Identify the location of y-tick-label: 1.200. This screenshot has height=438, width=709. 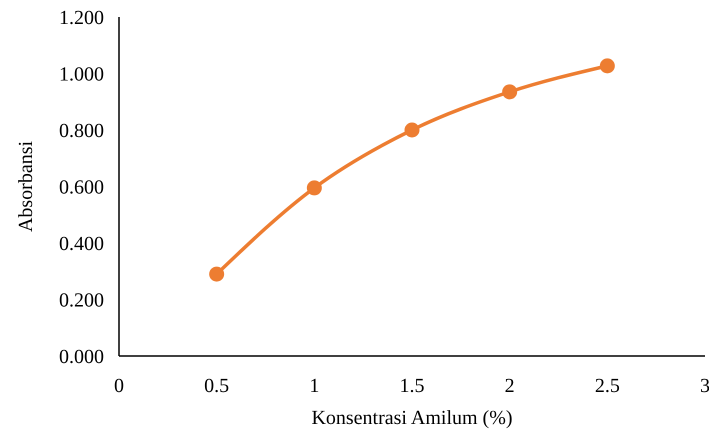
(81, 18).